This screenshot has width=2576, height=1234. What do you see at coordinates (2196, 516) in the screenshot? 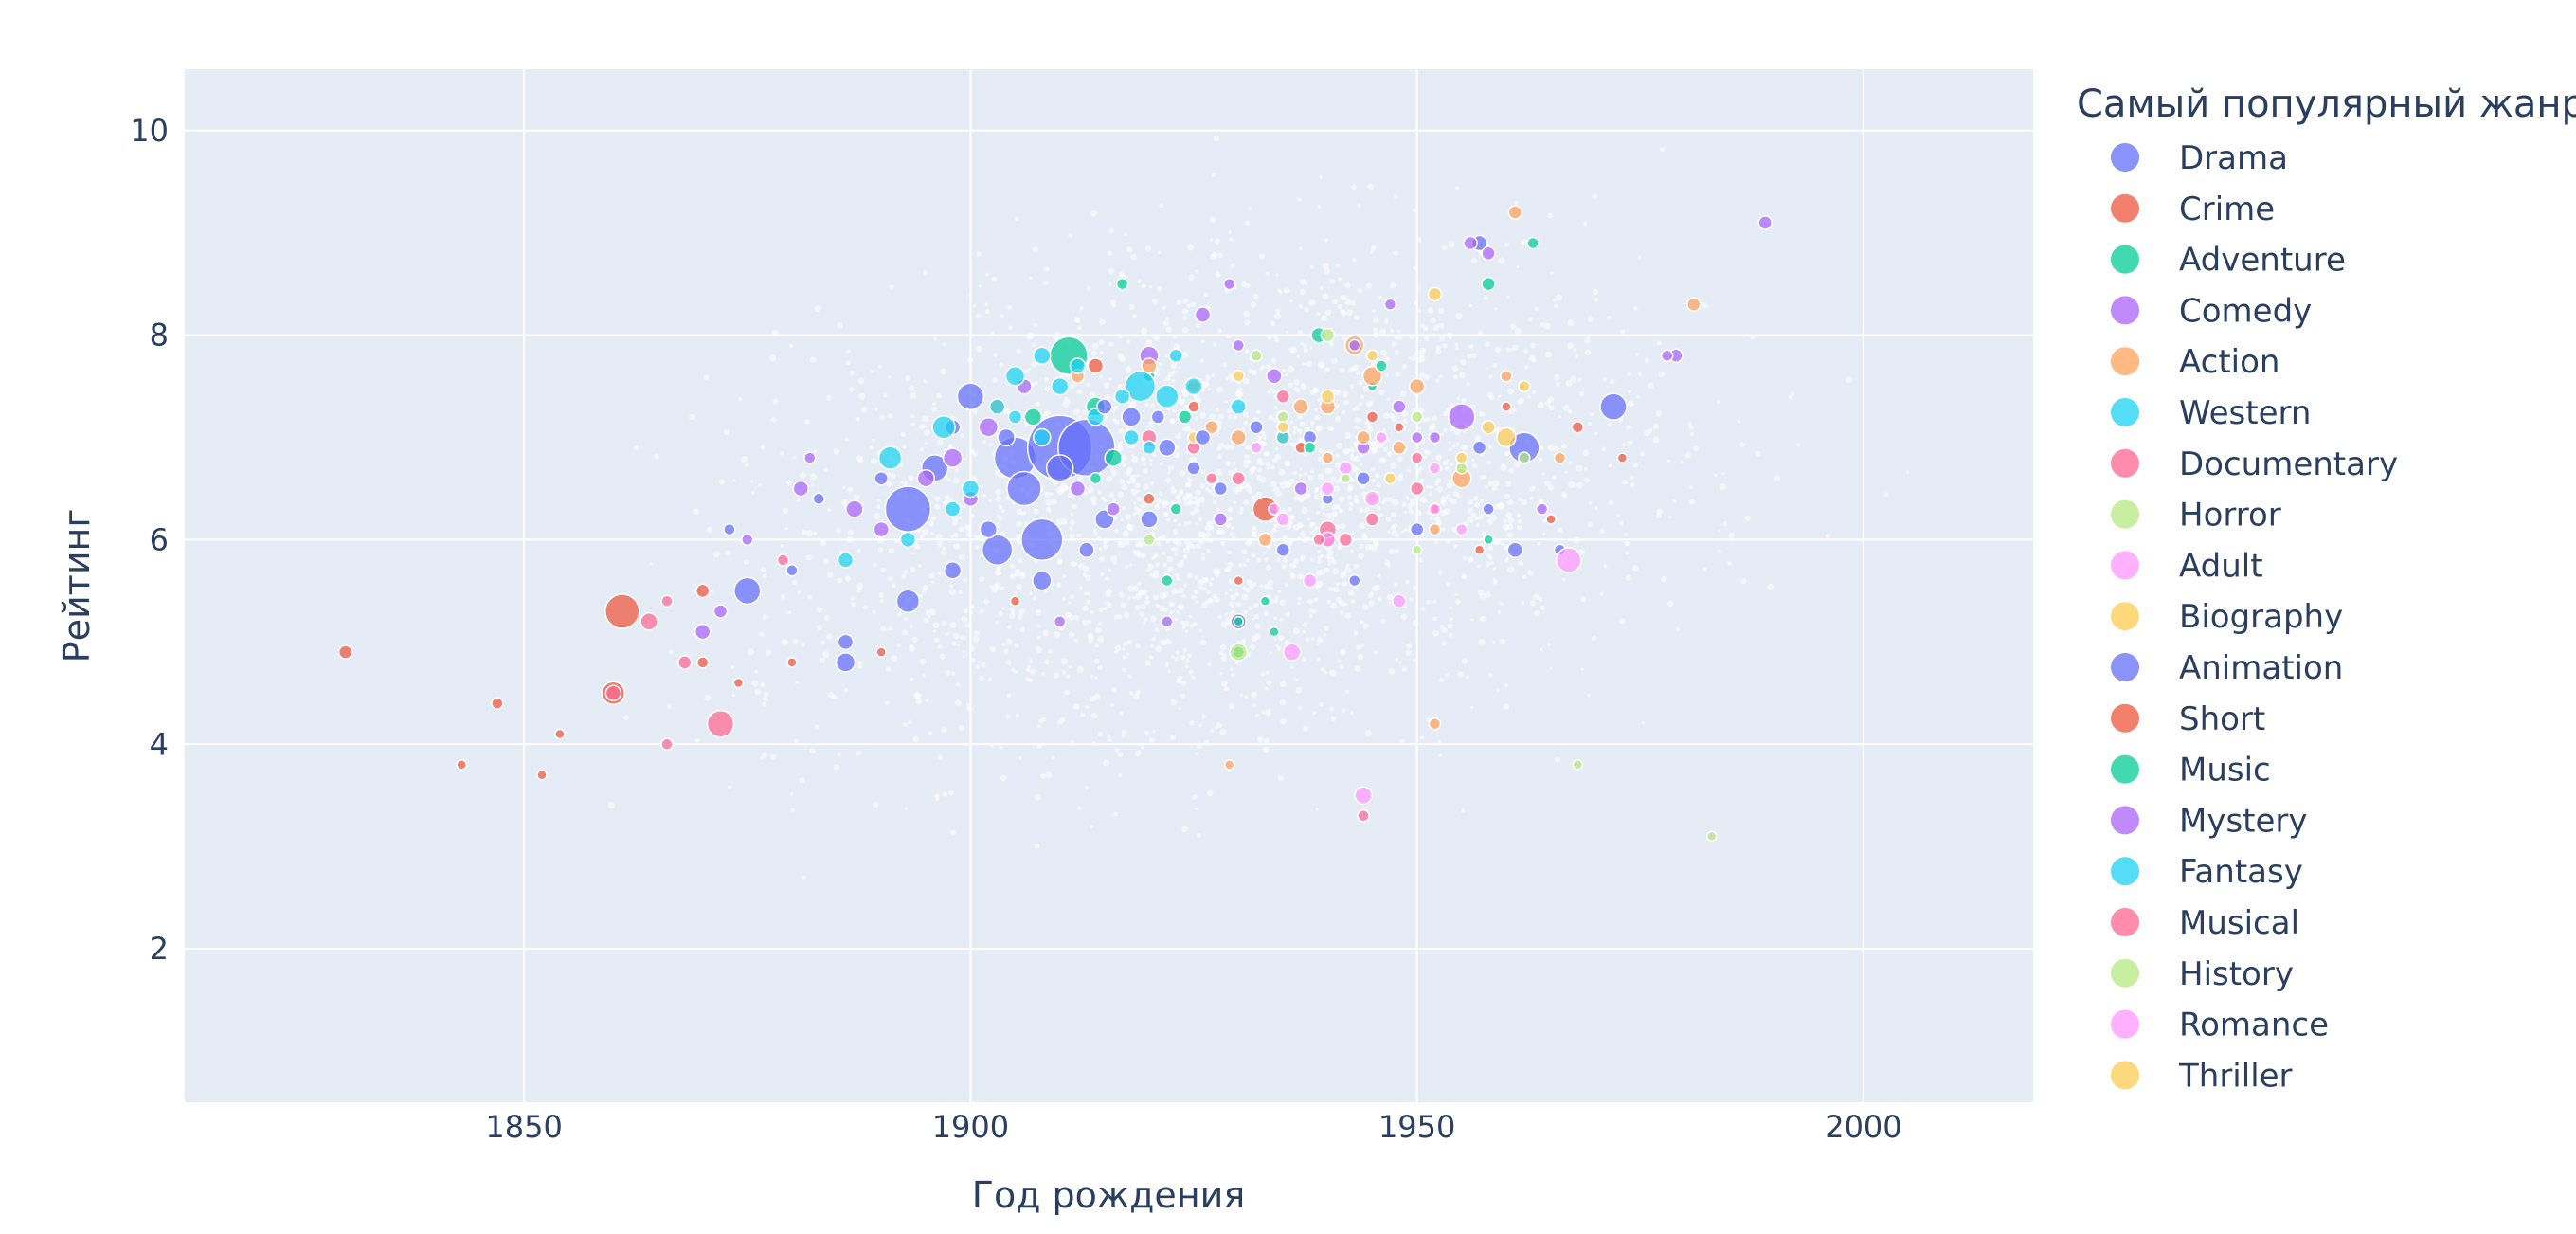
I see `legend-item-horror: Horror` at bounding box center [2196, 516].